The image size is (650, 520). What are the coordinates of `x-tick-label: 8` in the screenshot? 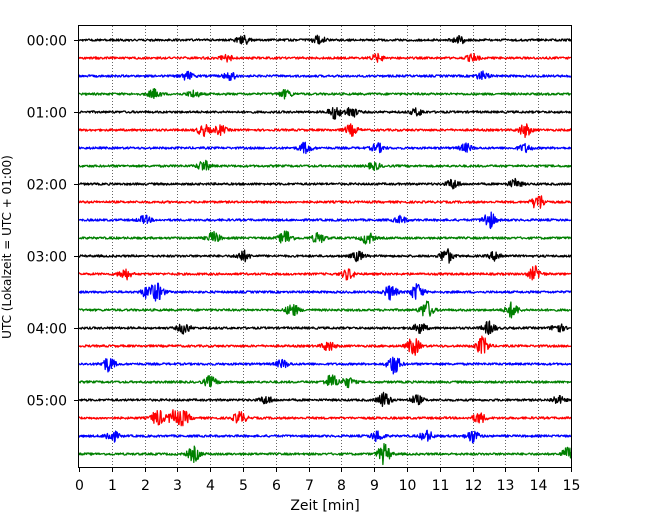 It's located at (341, 486).